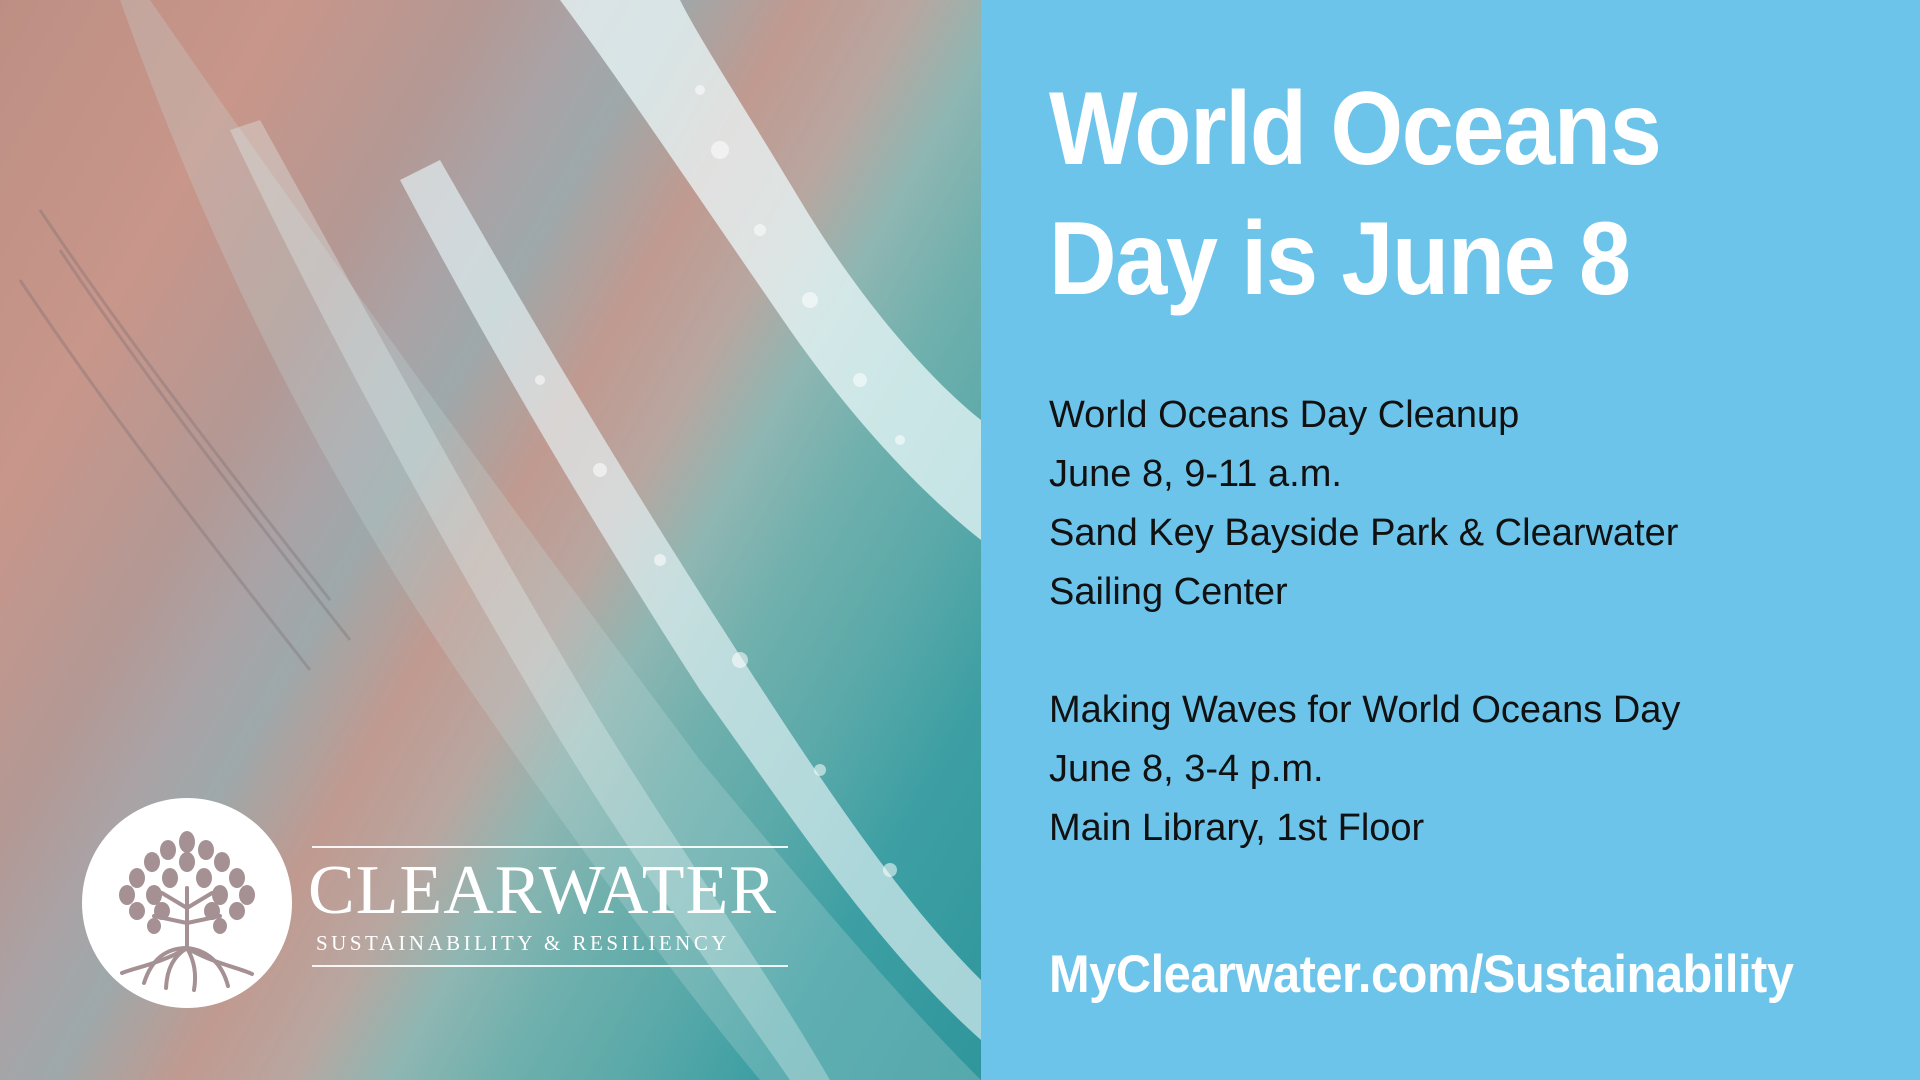 The width and height of the screenshot is (1920, 1080). Describe the element at coordinates (1195, 474) in the screenshot. I see `event-date-time: June 8, 9-11 a.m.` at that location.